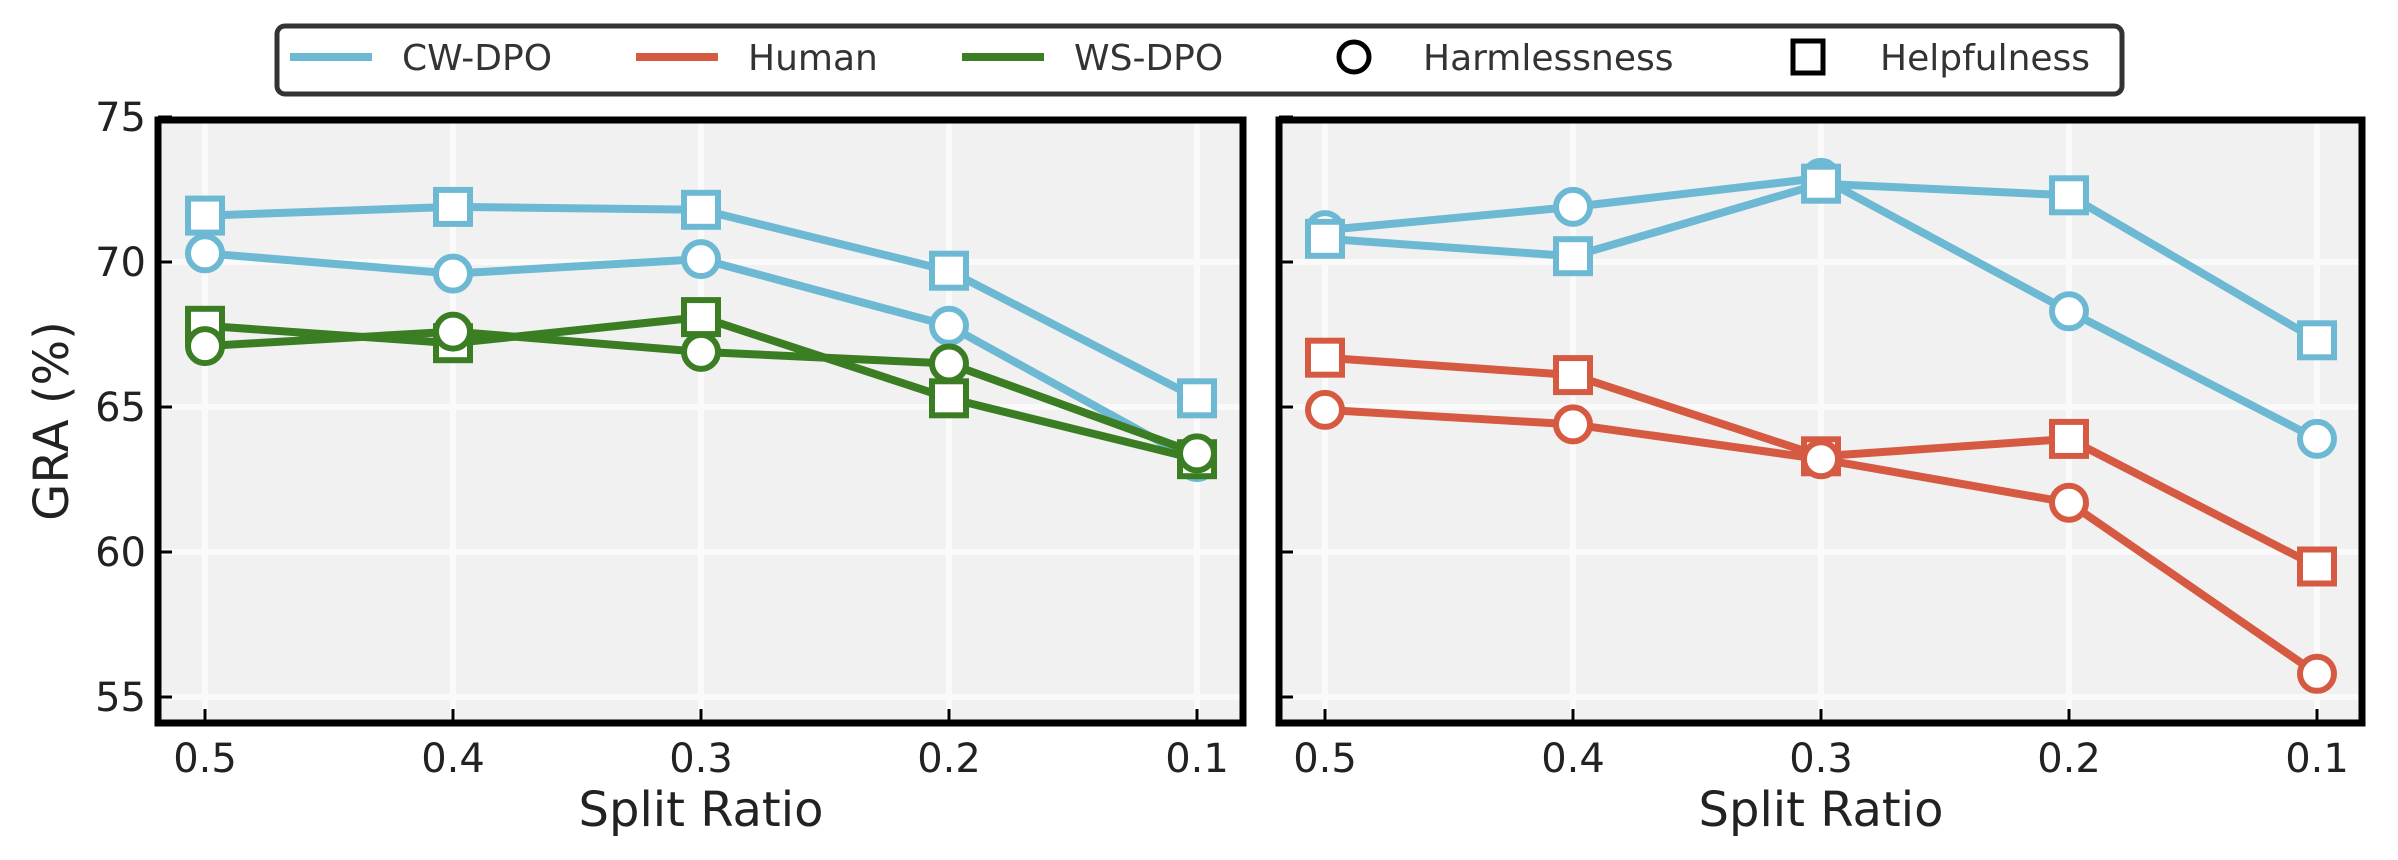 The width and height of the screenshot is (2398, 860). Describe the element at coordinates (120, 698) in the screenshot. I see `y-tick-label: 55` at that location.